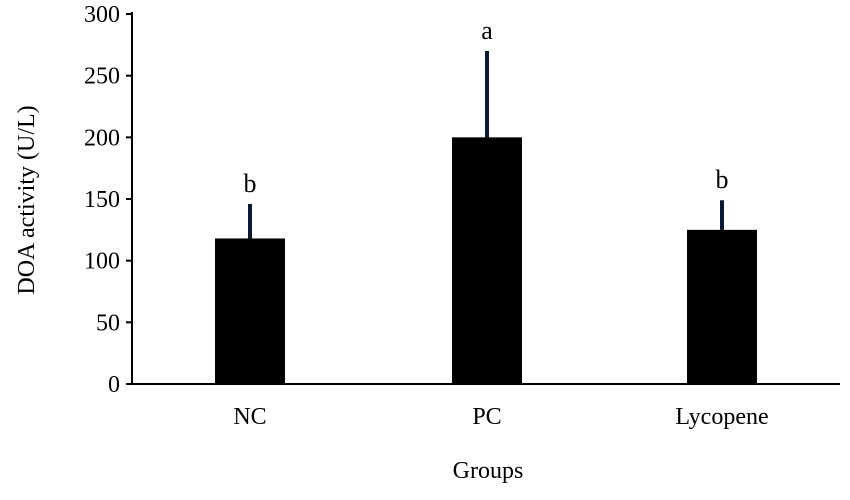 The width and height of the screenshot is (850, 500). I want to click on y-tick-label: 250, so click(102, 77).